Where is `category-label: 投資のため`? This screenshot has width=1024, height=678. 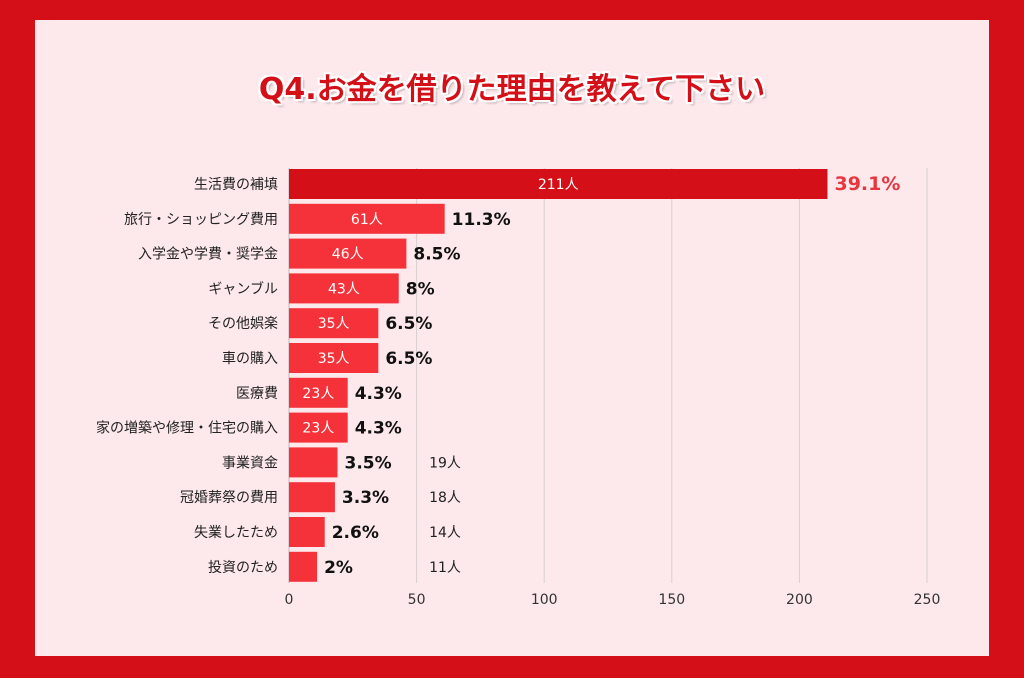 category-label: 投資のため is located at coordinates (243, 568).